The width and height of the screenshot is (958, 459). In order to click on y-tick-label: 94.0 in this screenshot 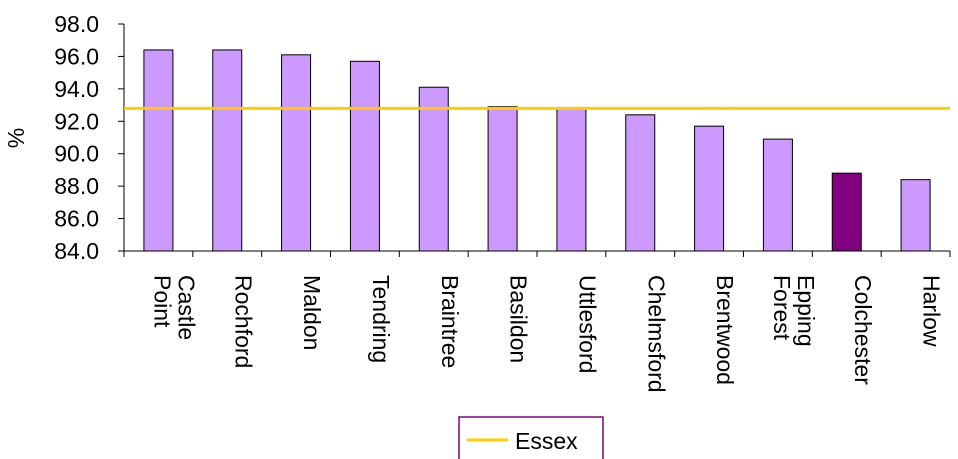, I will do `click(76, 89)`.